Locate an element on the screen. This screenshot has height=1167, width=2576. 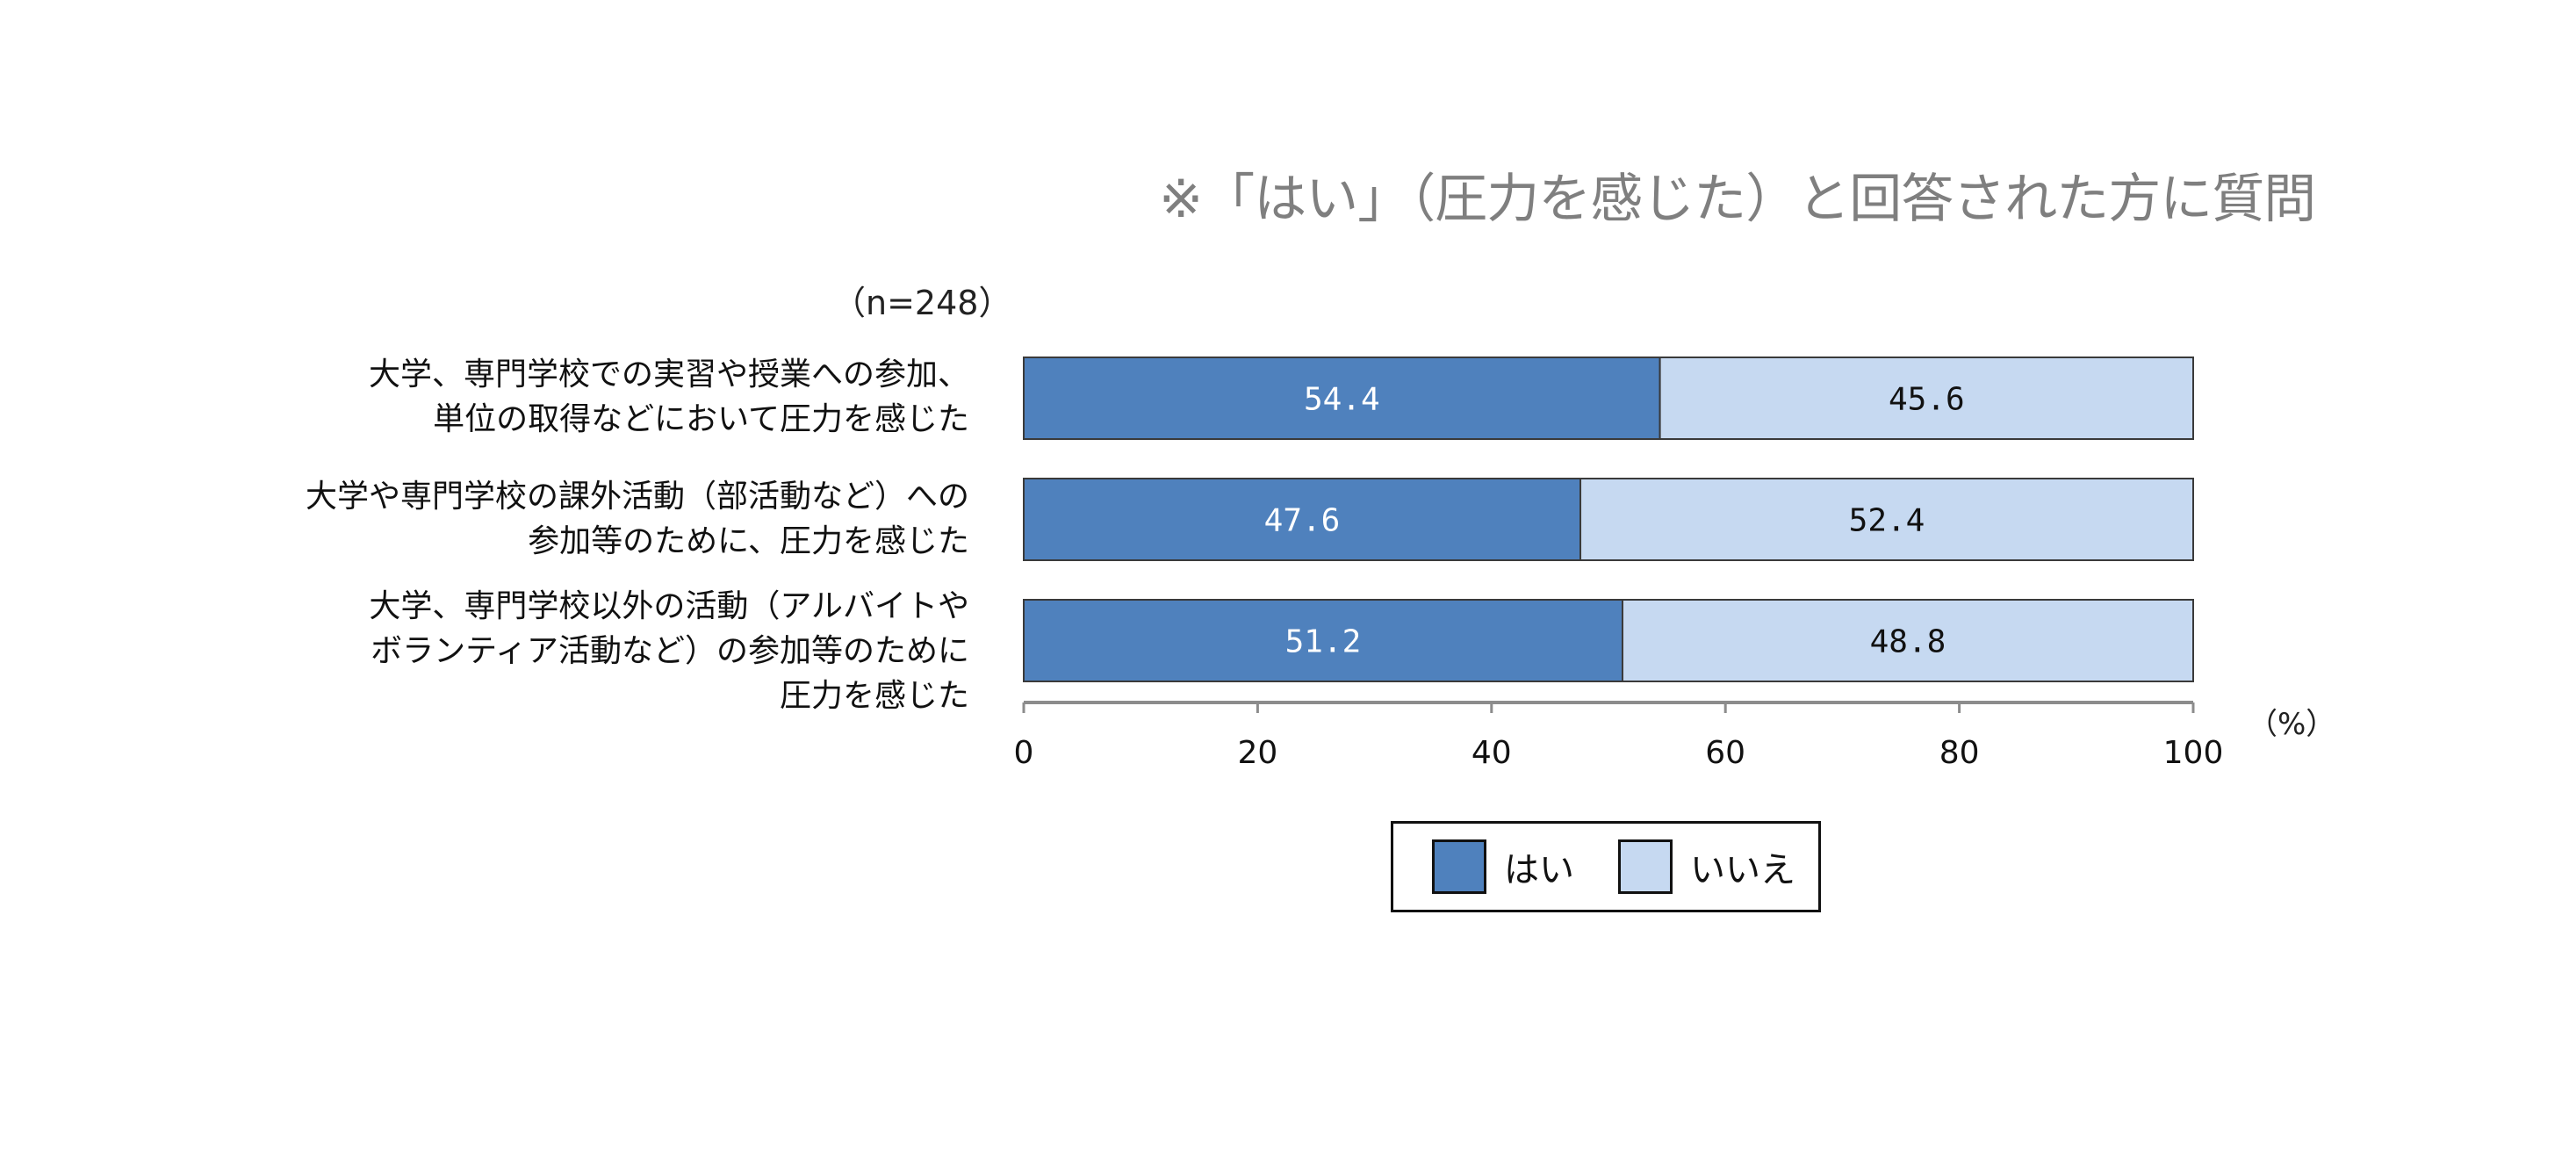
chart-title: ※「はい」（圧力を感じた）と回答された方に質問 is located at coordinates (1737, 200).